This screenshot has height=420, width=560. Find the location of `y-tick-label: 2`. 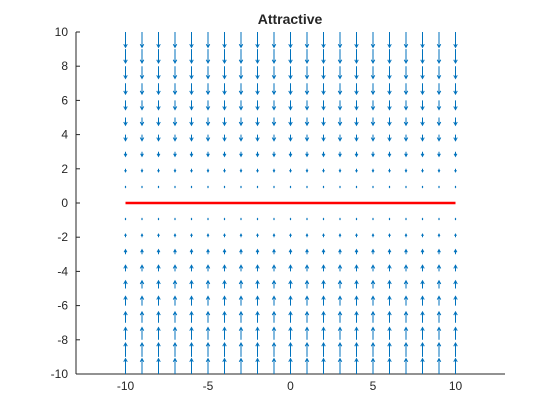

y-tick-label: 2 is located at coordinates (64, 169).